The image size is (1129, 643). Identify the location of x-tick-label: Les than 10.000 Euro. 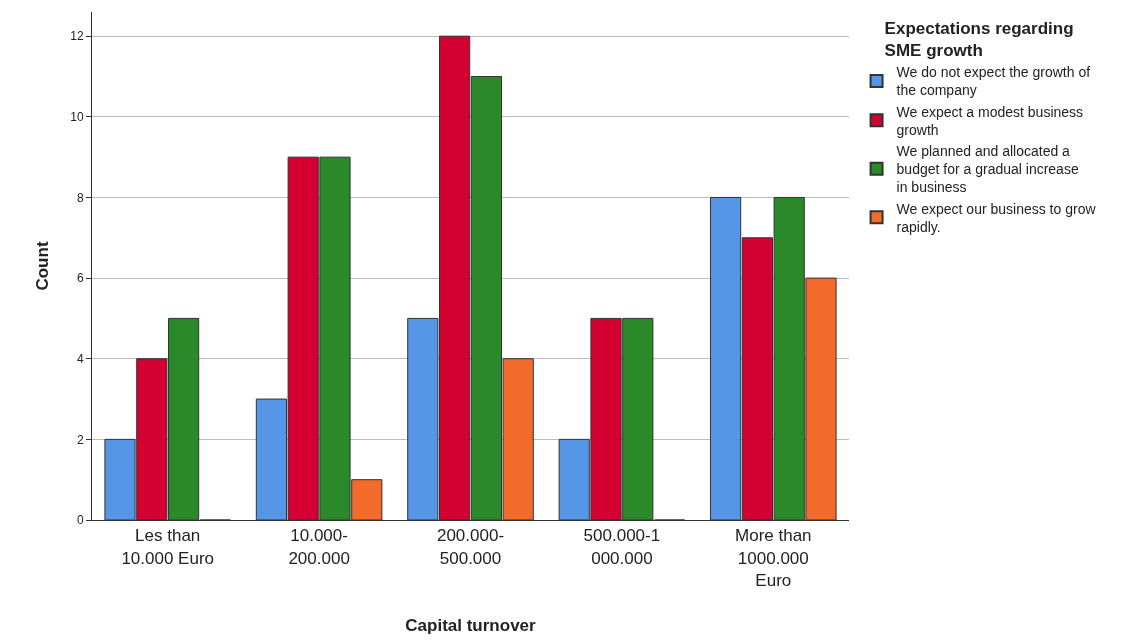
(168, 547).